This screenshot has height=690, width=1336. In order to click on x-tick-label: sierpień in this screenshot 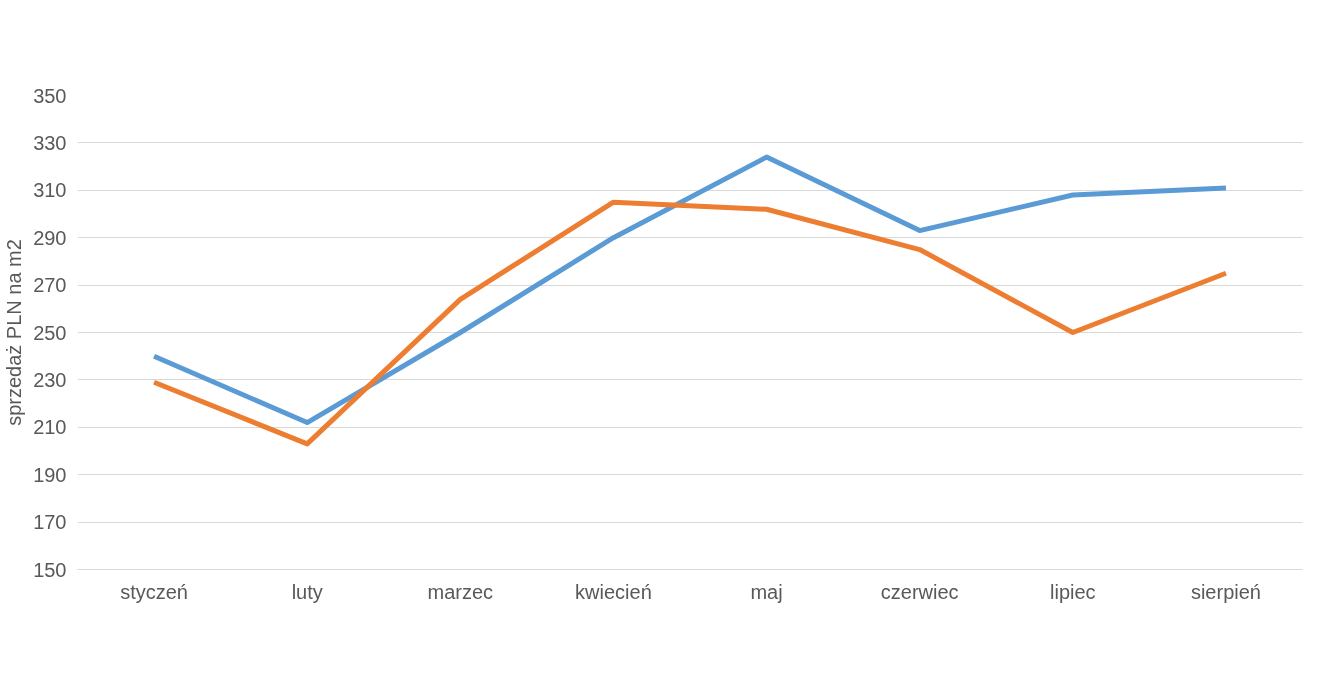, I will do `click(1225, 591)`.